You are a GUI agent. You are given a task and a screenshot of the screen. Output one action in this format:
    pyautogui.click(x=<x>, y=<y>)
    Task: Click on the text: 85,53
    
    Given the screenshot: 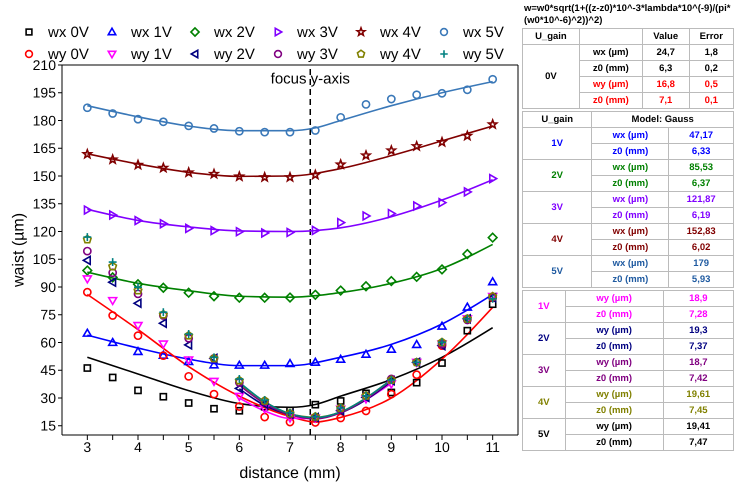 What is the action you would take?
    pyautogui.click(x=701, y=168)
    